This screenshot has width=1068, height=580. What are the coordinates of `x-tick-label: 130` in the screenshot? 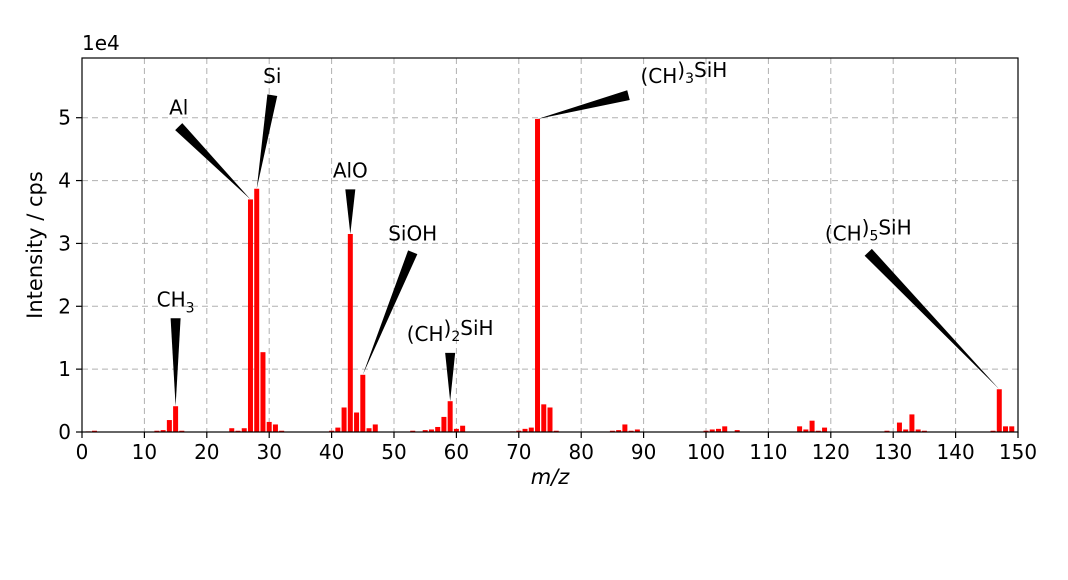 It's located at (893, 452).